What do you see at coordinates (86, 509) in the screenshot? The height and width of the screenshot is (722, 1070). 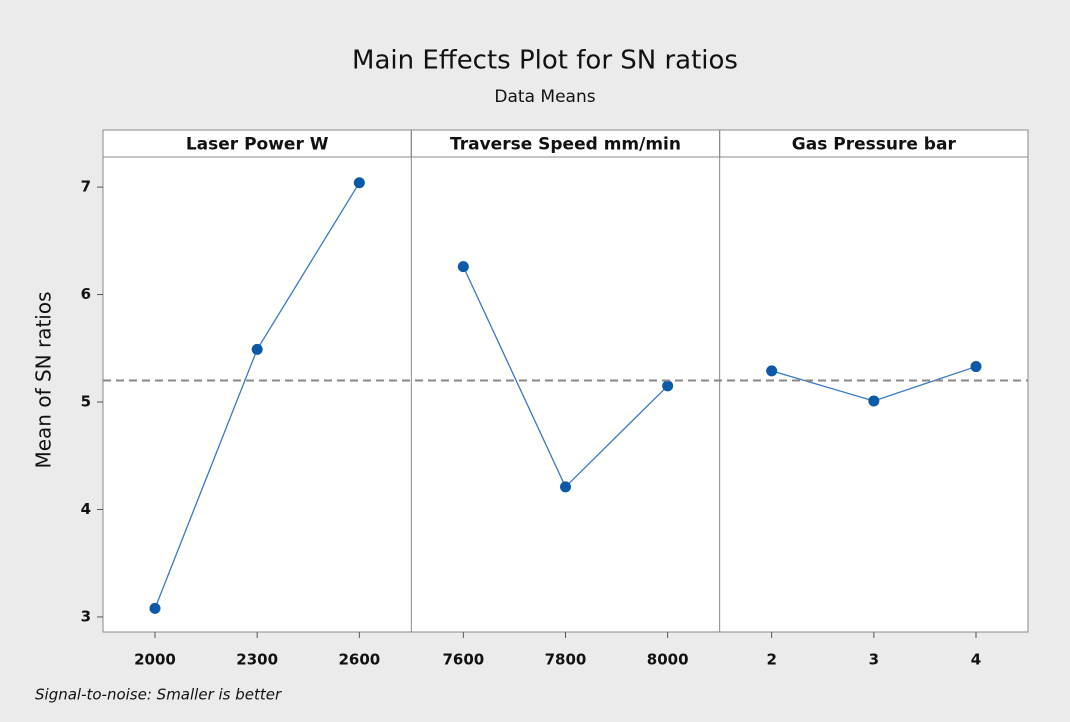 I see `y-tick-label: 4` at bounding box center [86, 509].